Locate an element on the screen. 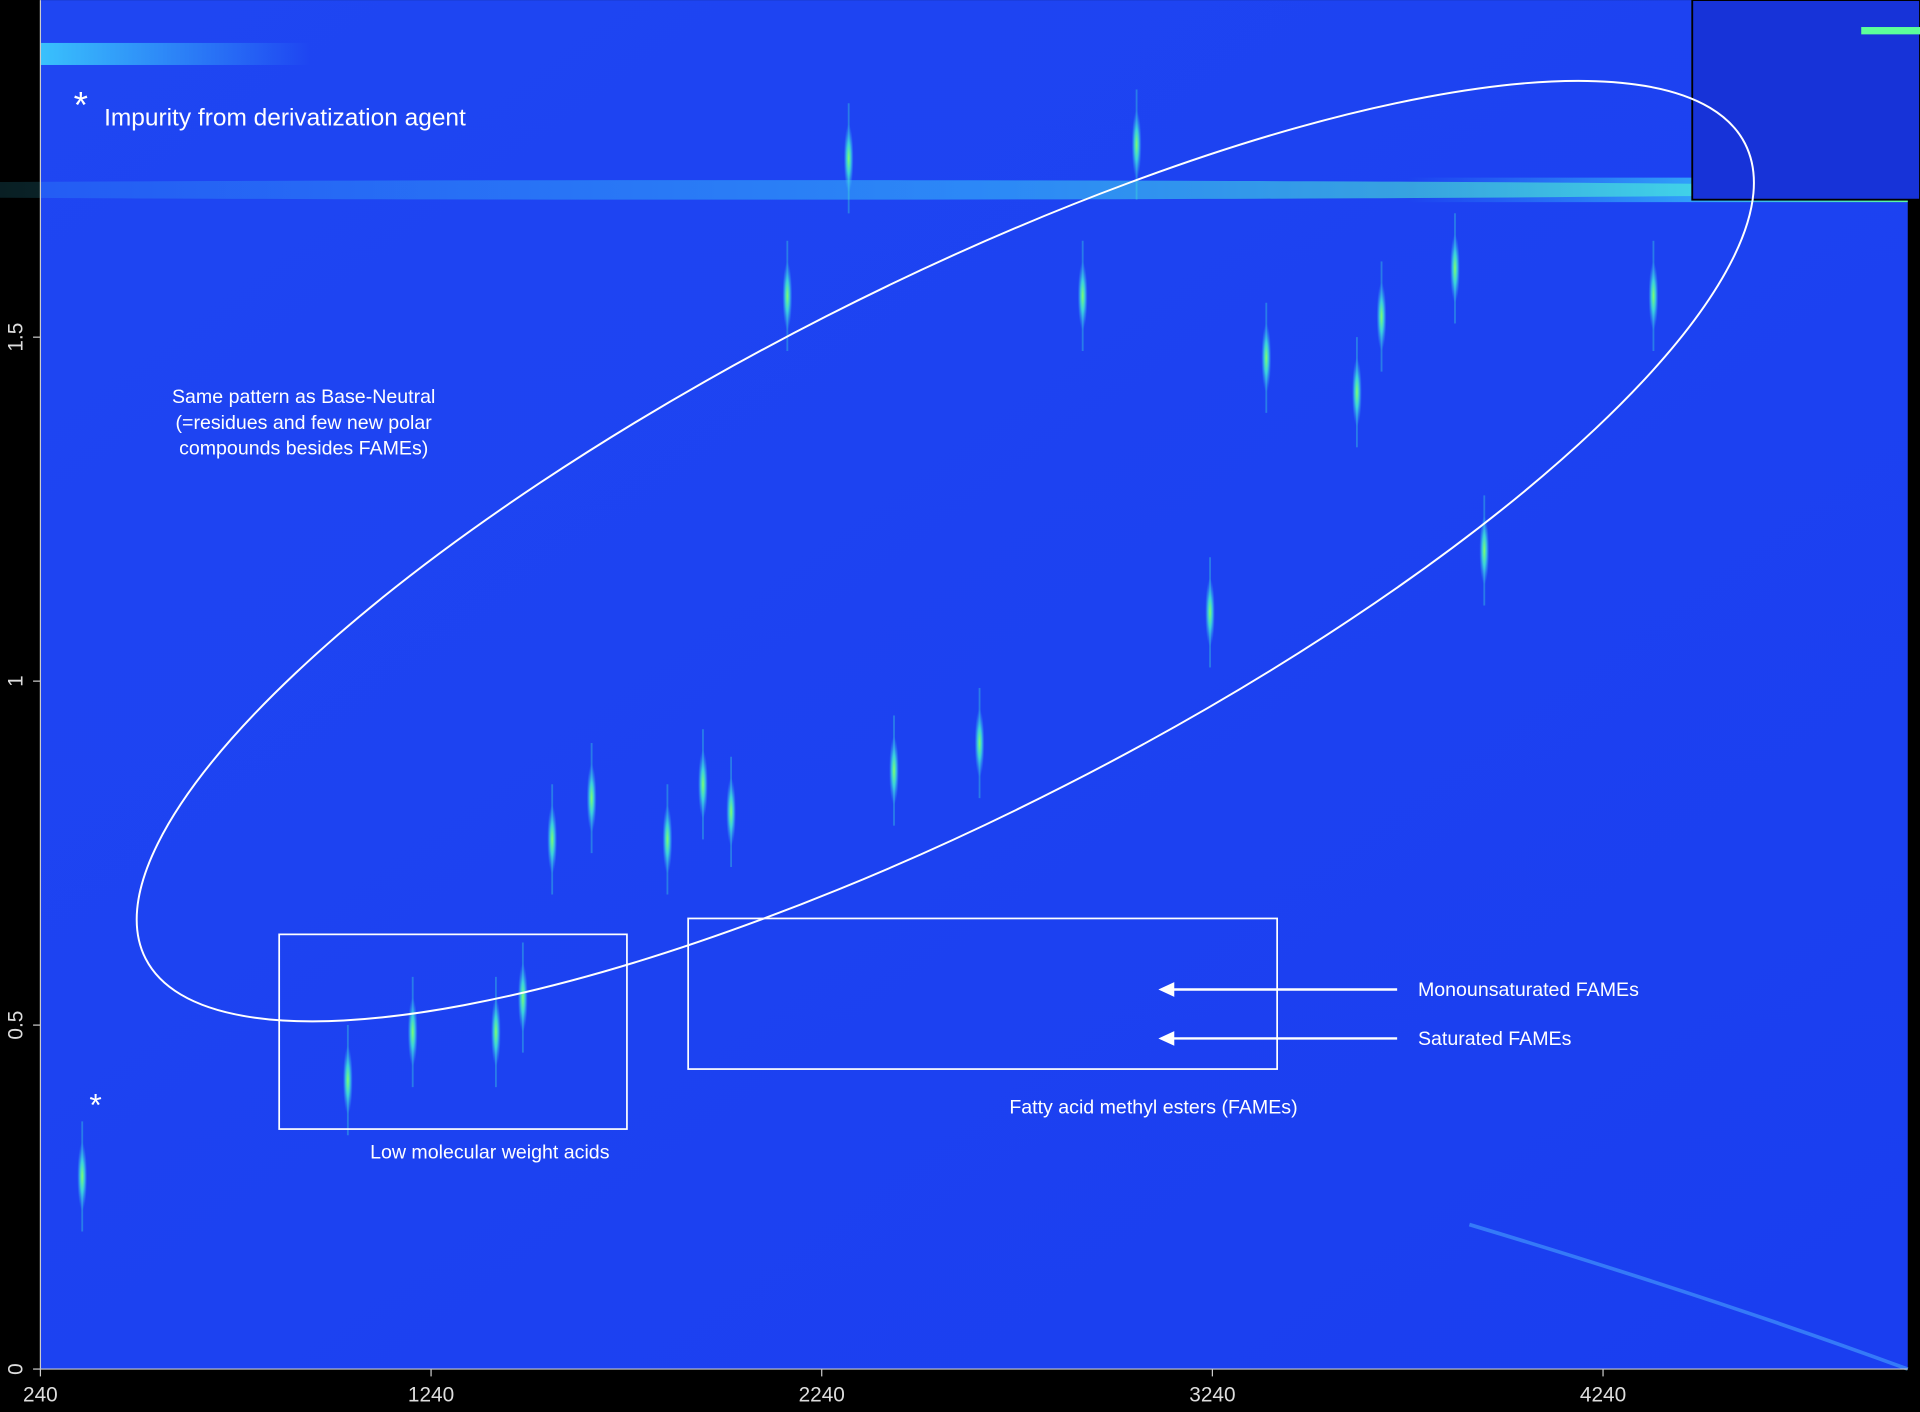 The width and height of the screenshot is (1920, 1412). y-tick-label: 0.5 is located at coordinates (16, 1025).